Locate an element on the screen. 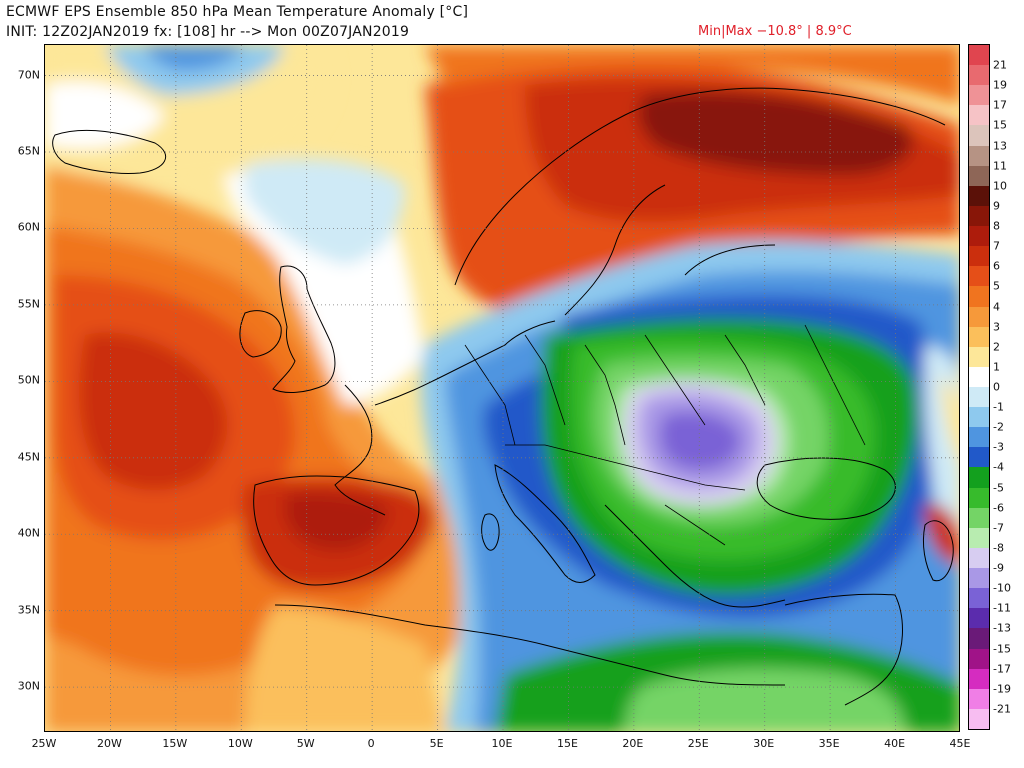 Image resolution: width=1024 pixels, height=768 pixels. latitude-tick-label: 40N is located at coordinates (28, 533).